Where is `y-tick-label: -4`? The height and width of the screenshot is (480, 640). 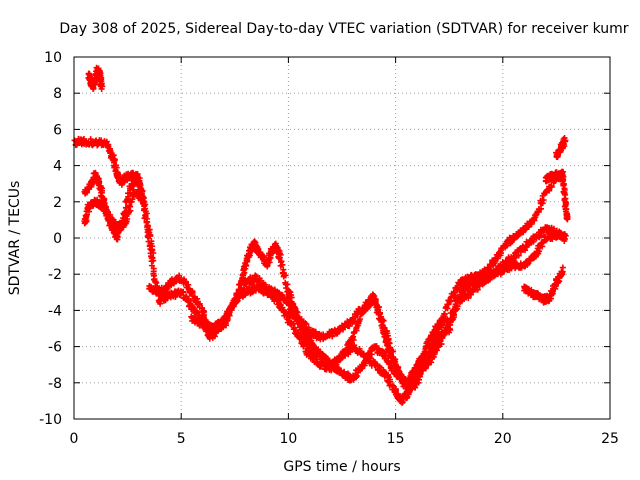 y-tick-label: -4 is located at coordinates (55, 311).